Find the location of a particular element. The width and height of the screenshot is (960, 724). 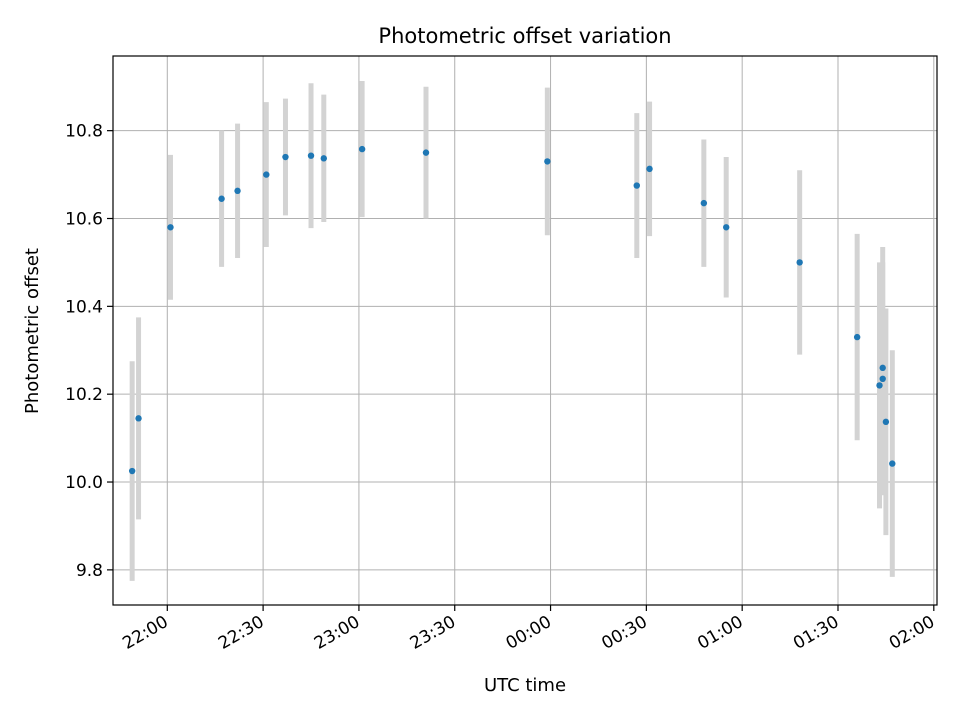

y-tick-label: 10.6 is located at coordinates (84, 220).